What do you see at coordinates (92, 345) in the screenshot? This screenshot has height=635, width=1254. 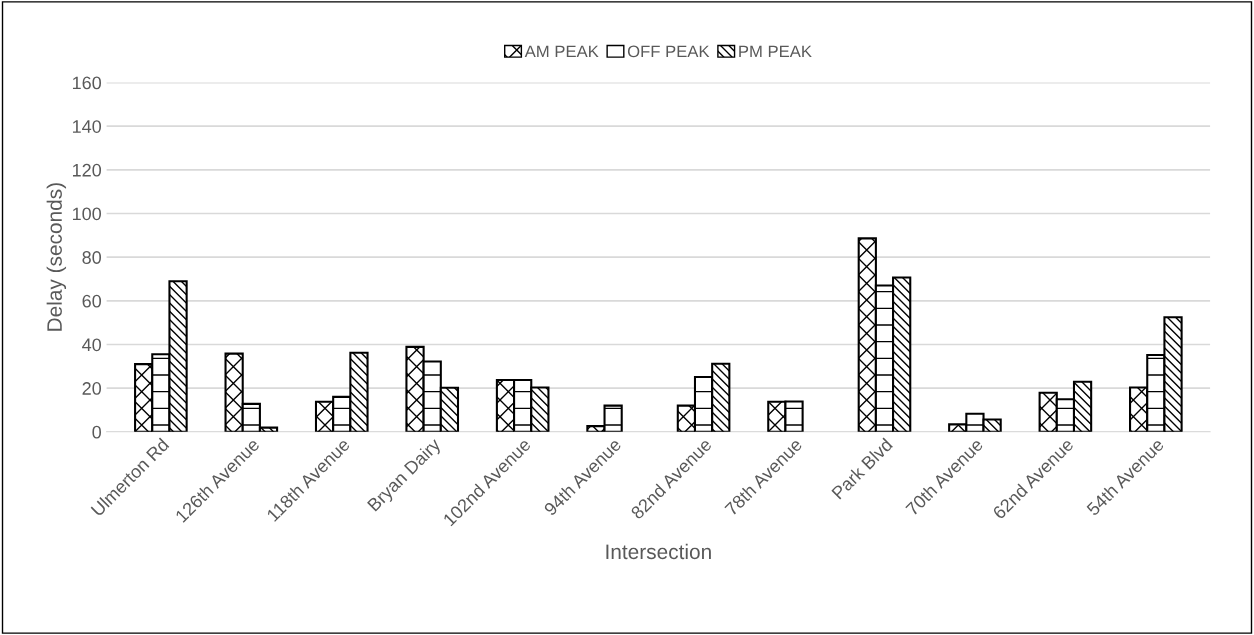 I see `y-tick-label: 40` at bounding box center [92, 345].